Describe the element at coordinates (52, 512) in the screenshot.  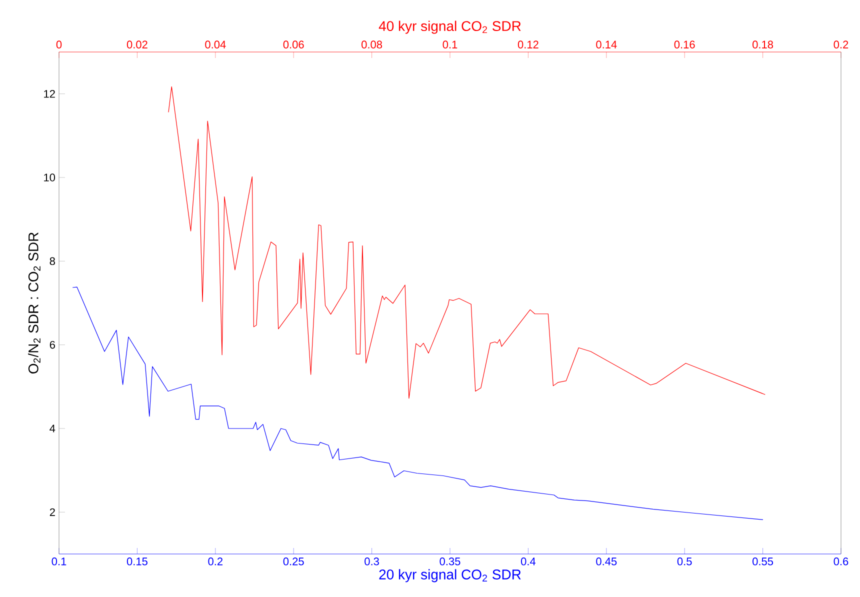
I see `y-tick-label: 2` at that location.